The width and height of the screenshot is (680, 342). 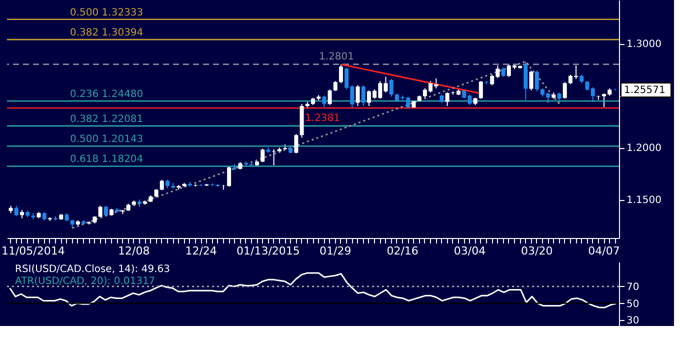 I want to click on x-tick-label: 03/04, so click(x=470, y=251).